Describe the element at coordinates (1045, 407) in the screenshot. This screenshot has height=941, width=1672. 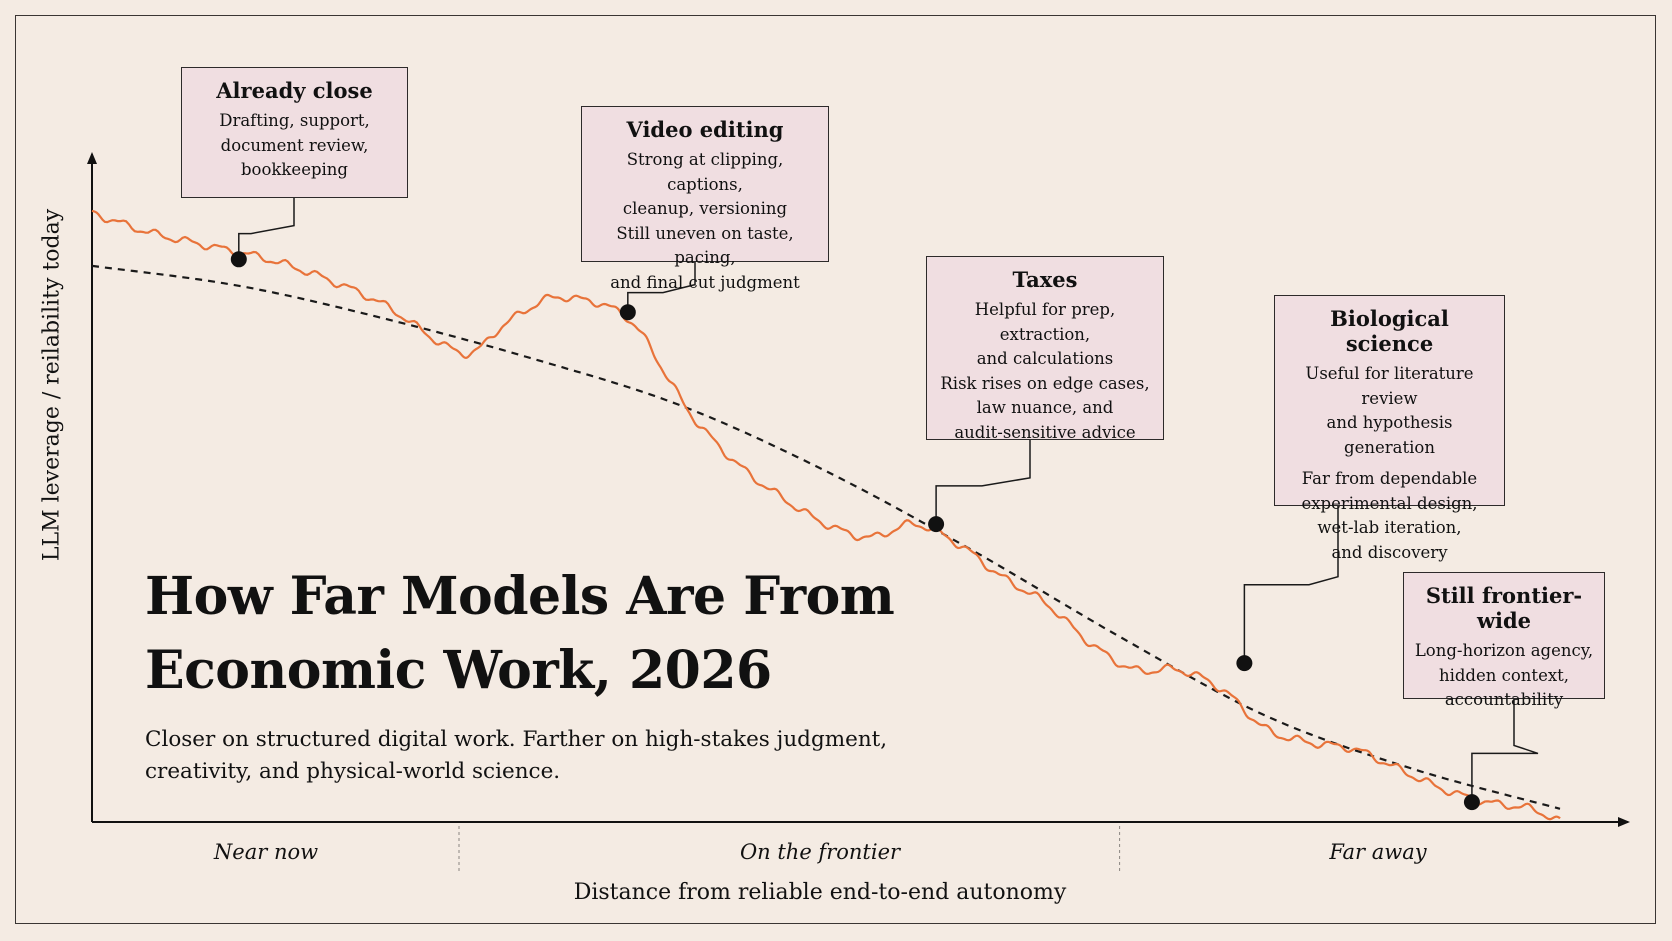
I see `callout-line: law nuance, and` at that location.